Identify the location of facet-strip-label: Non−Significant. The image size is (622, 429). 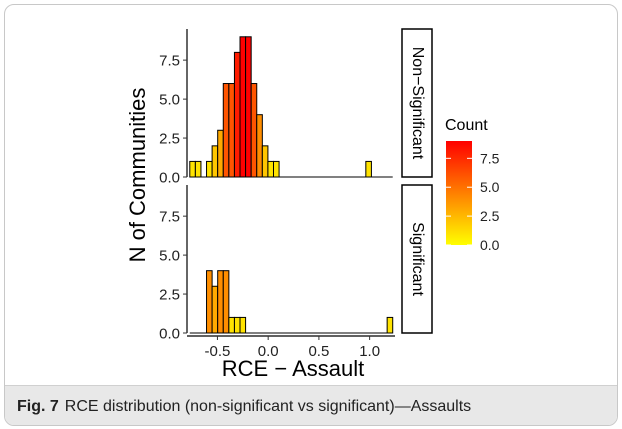
(417, 103).